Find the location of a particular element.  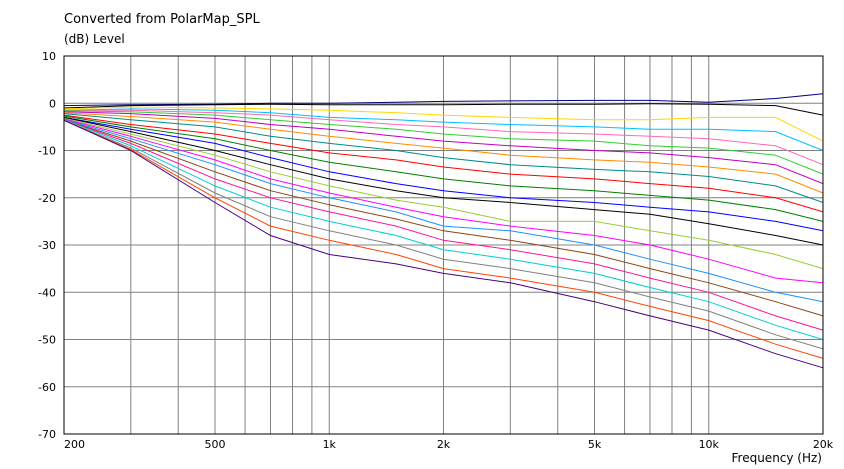

y-tick-label: -50 is located at coordinates (47, 340).